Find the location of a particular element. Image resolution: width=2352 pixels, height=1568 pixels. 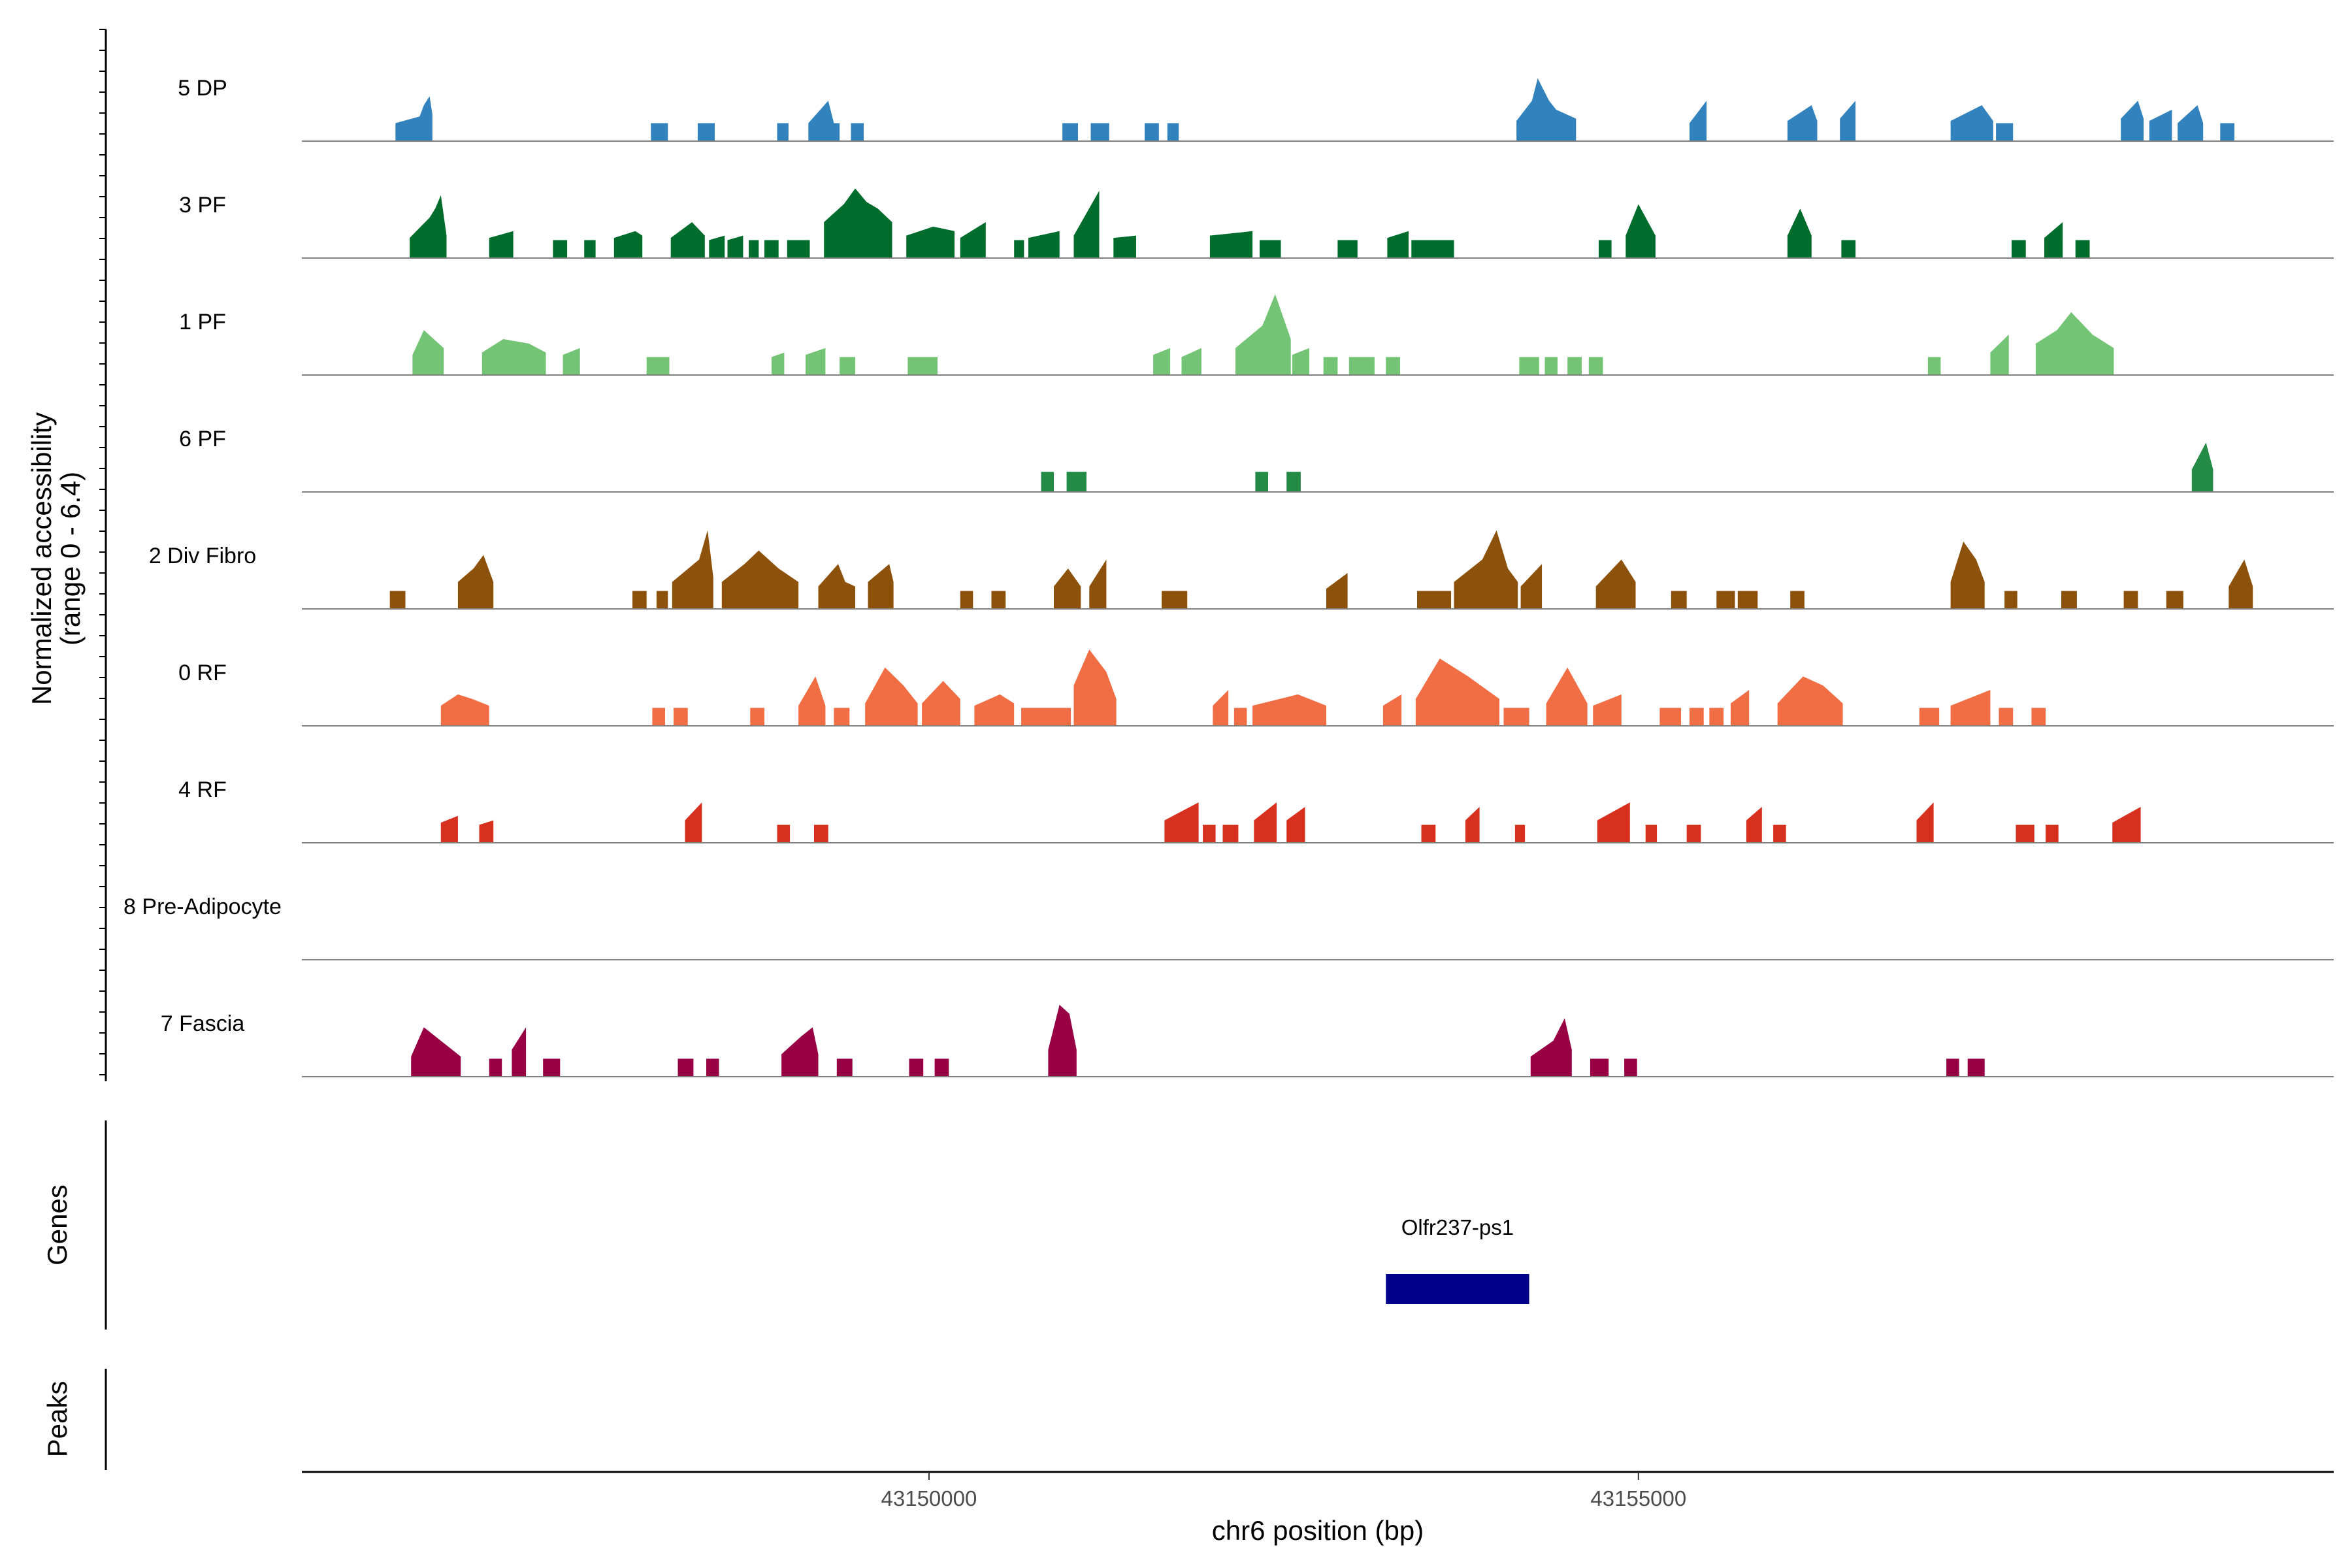

track: 7 Fascia is located at coordinates (1247, 1041).